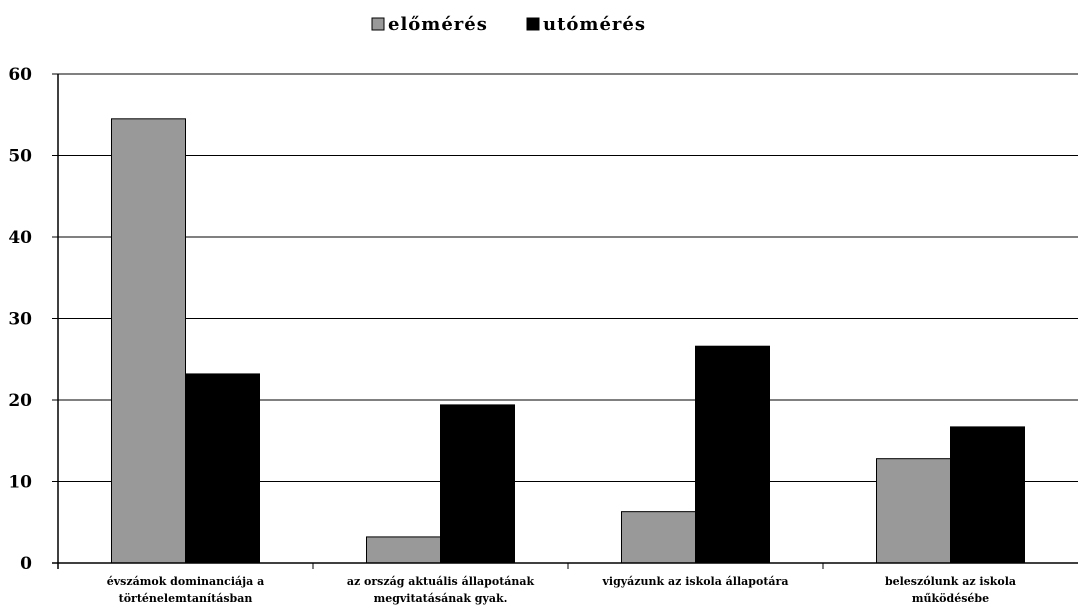 The image size is (1078, 615). Describe the element at coordinates (438, 24) in the screenshot. I see `legend-label-elomeres: előmérés` at that location.